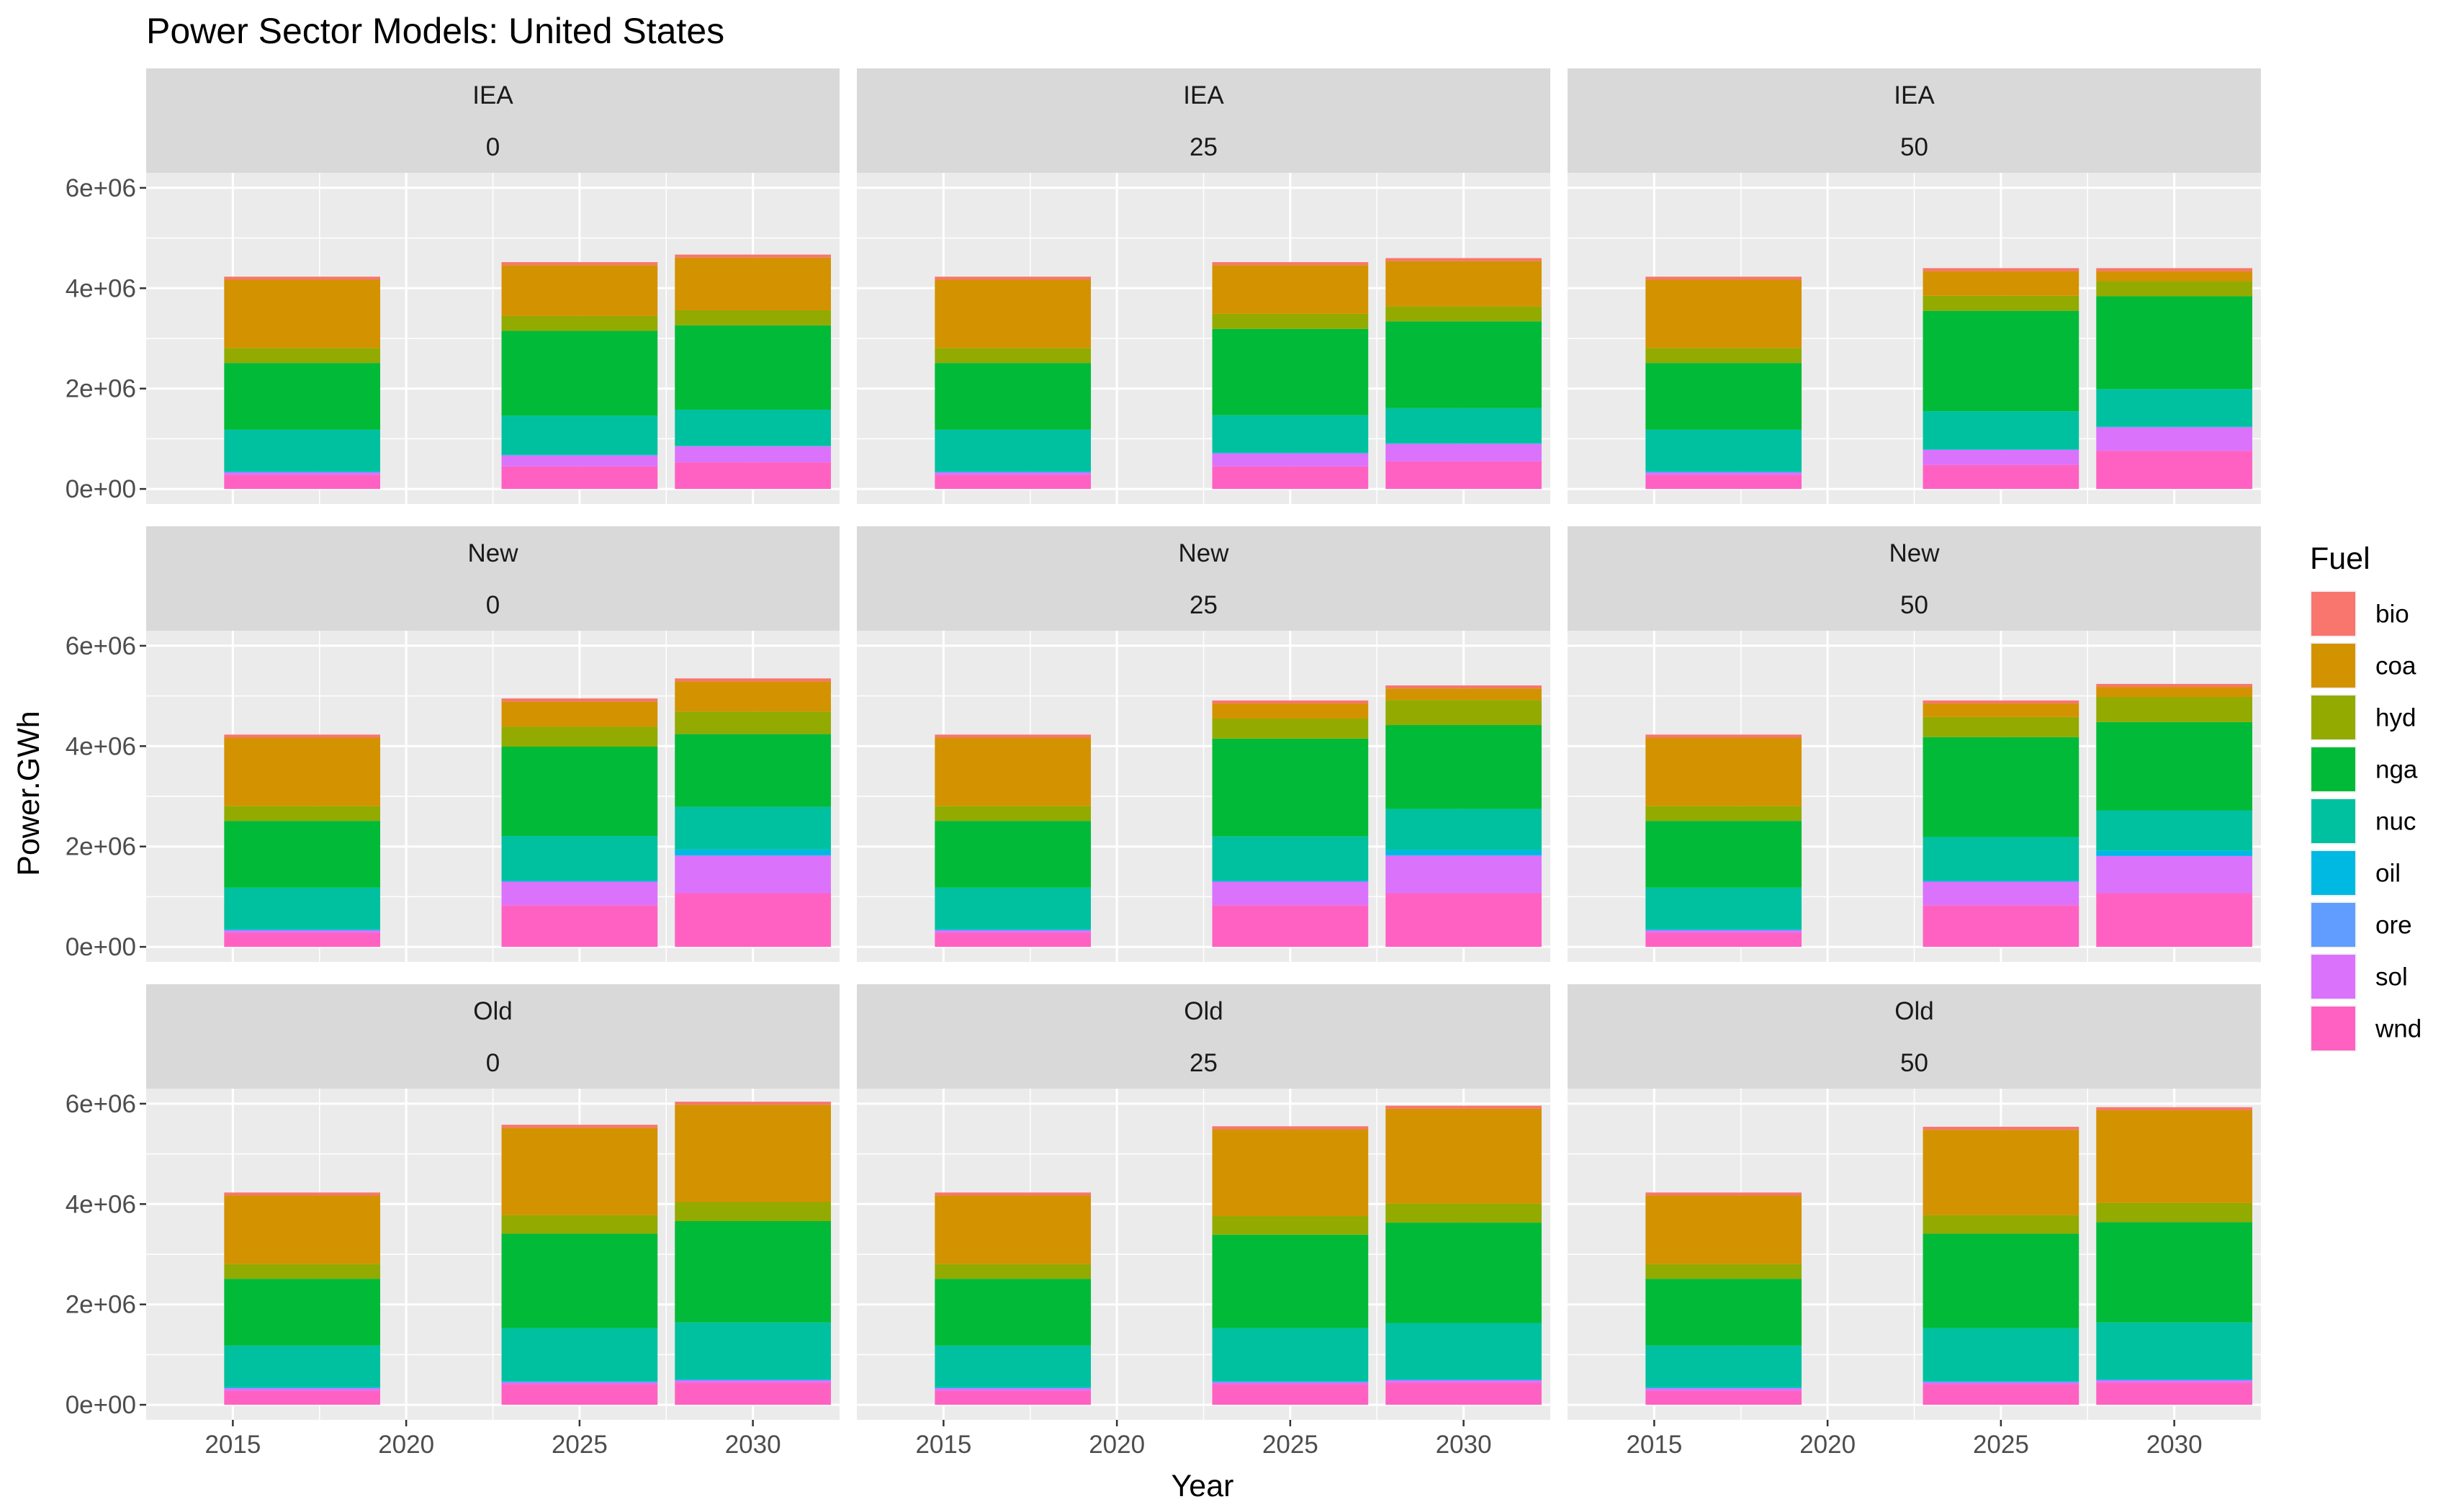 The height and width of the screenshot is (1512, 2446). What do you see at coordinates (2391, 977) in the screenshot?
I see `legend-label-sol: sol` at bounding box center [2391, 977].